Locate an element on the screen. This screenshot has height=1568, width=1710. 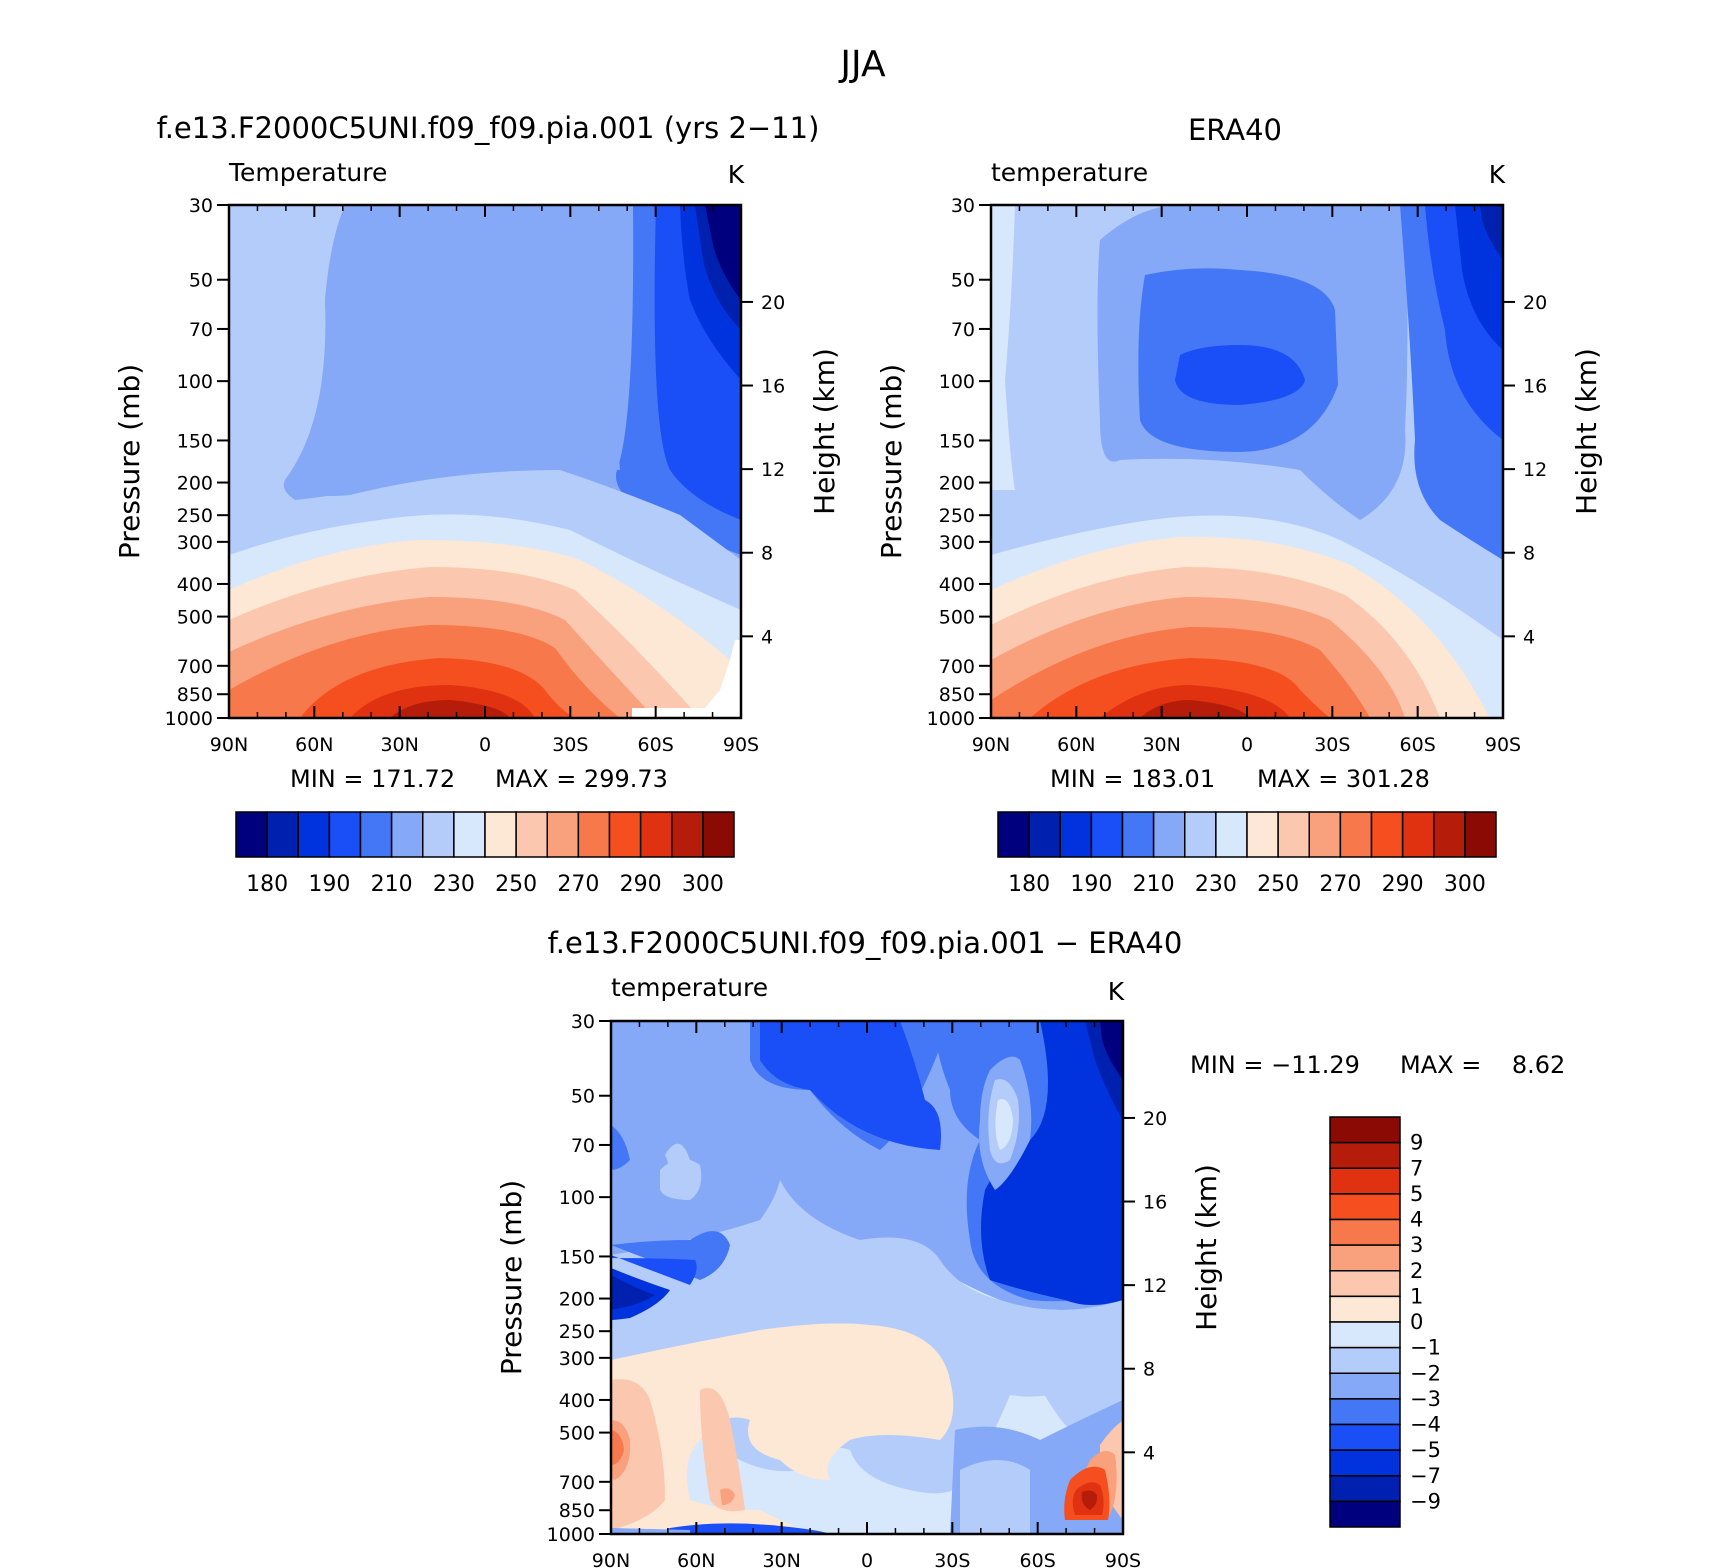
x-tick-label: 60S is located at coordinates (1038, 1559).